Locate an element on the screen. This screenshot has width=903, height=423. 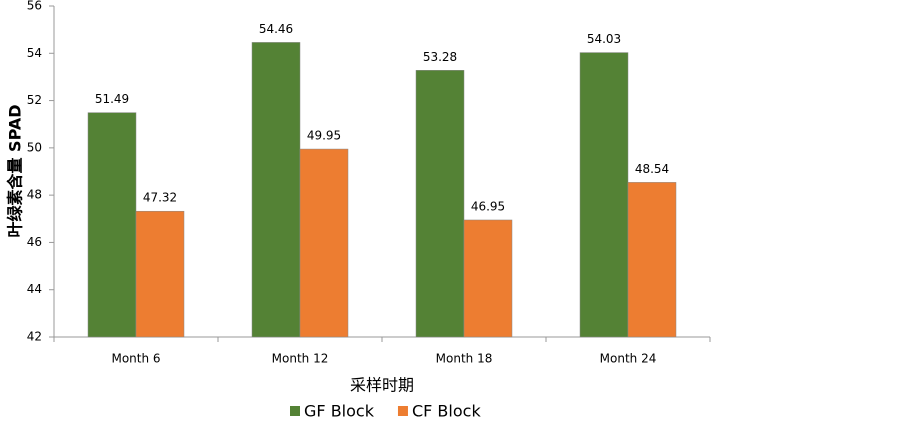
y-axis-label: 叶绿素含量 SPAD is located at coordinates (15, 170).